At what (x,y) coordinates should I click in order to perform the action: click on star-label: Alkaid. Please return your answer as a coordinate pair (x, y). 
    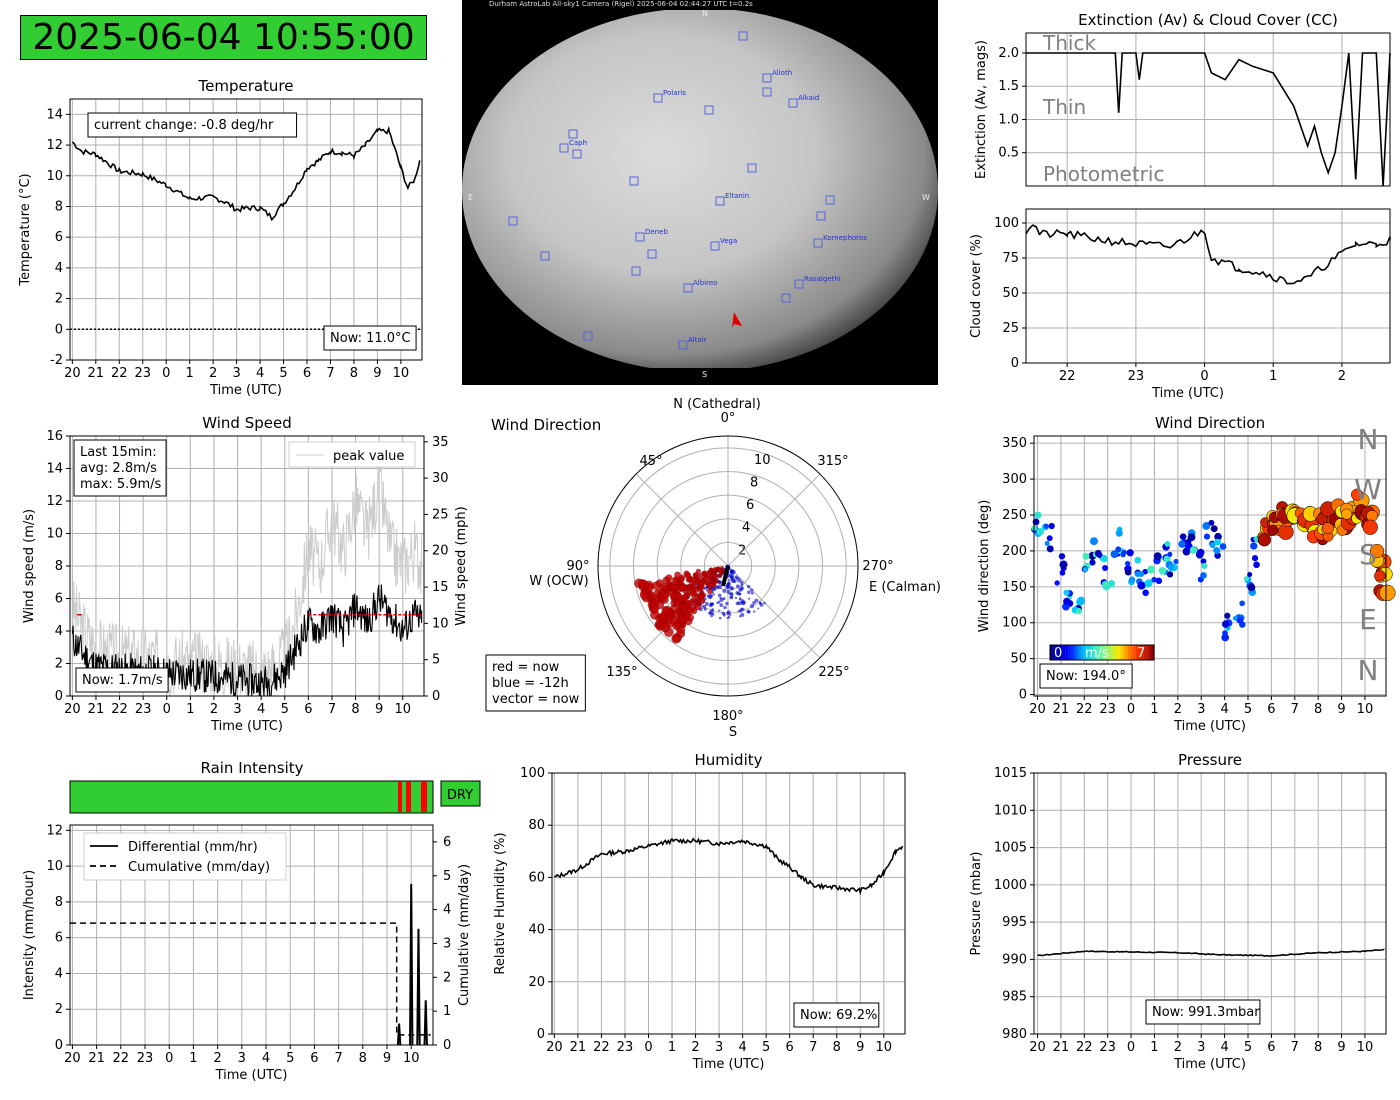
    Looking at the image, I should click on (808, 98).